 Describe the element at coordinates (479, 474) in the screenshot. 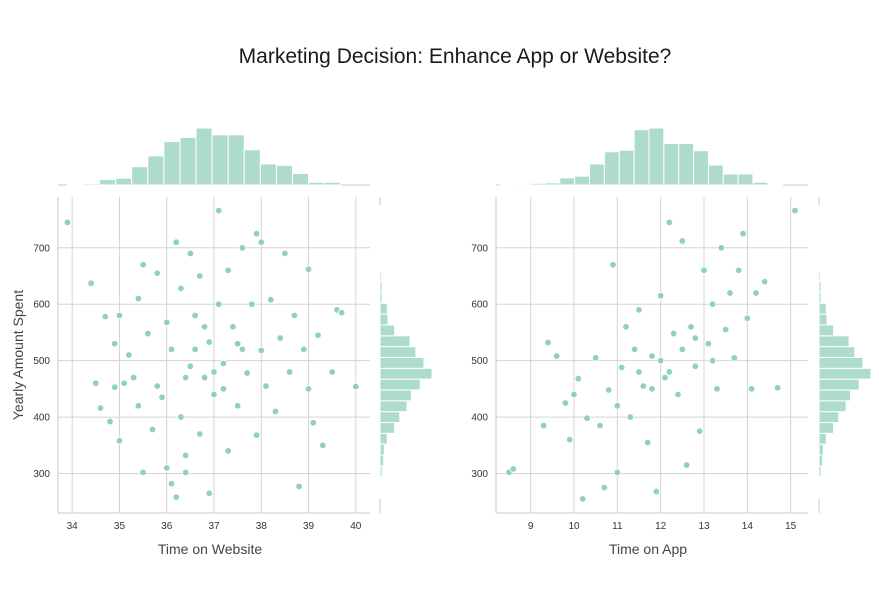

I see `y-tick-label: 300` at that location.